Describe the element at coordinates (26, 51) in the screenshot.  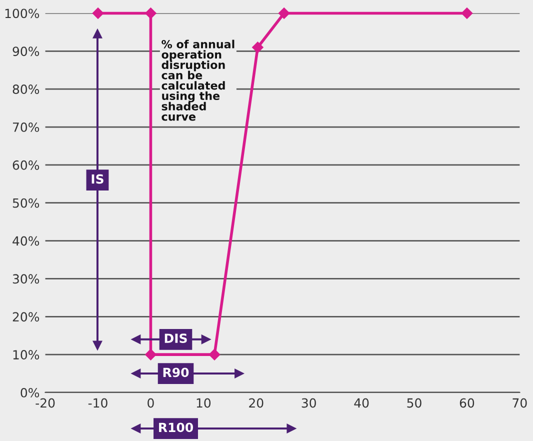
I see `y-tick-label: 90%` at that location.